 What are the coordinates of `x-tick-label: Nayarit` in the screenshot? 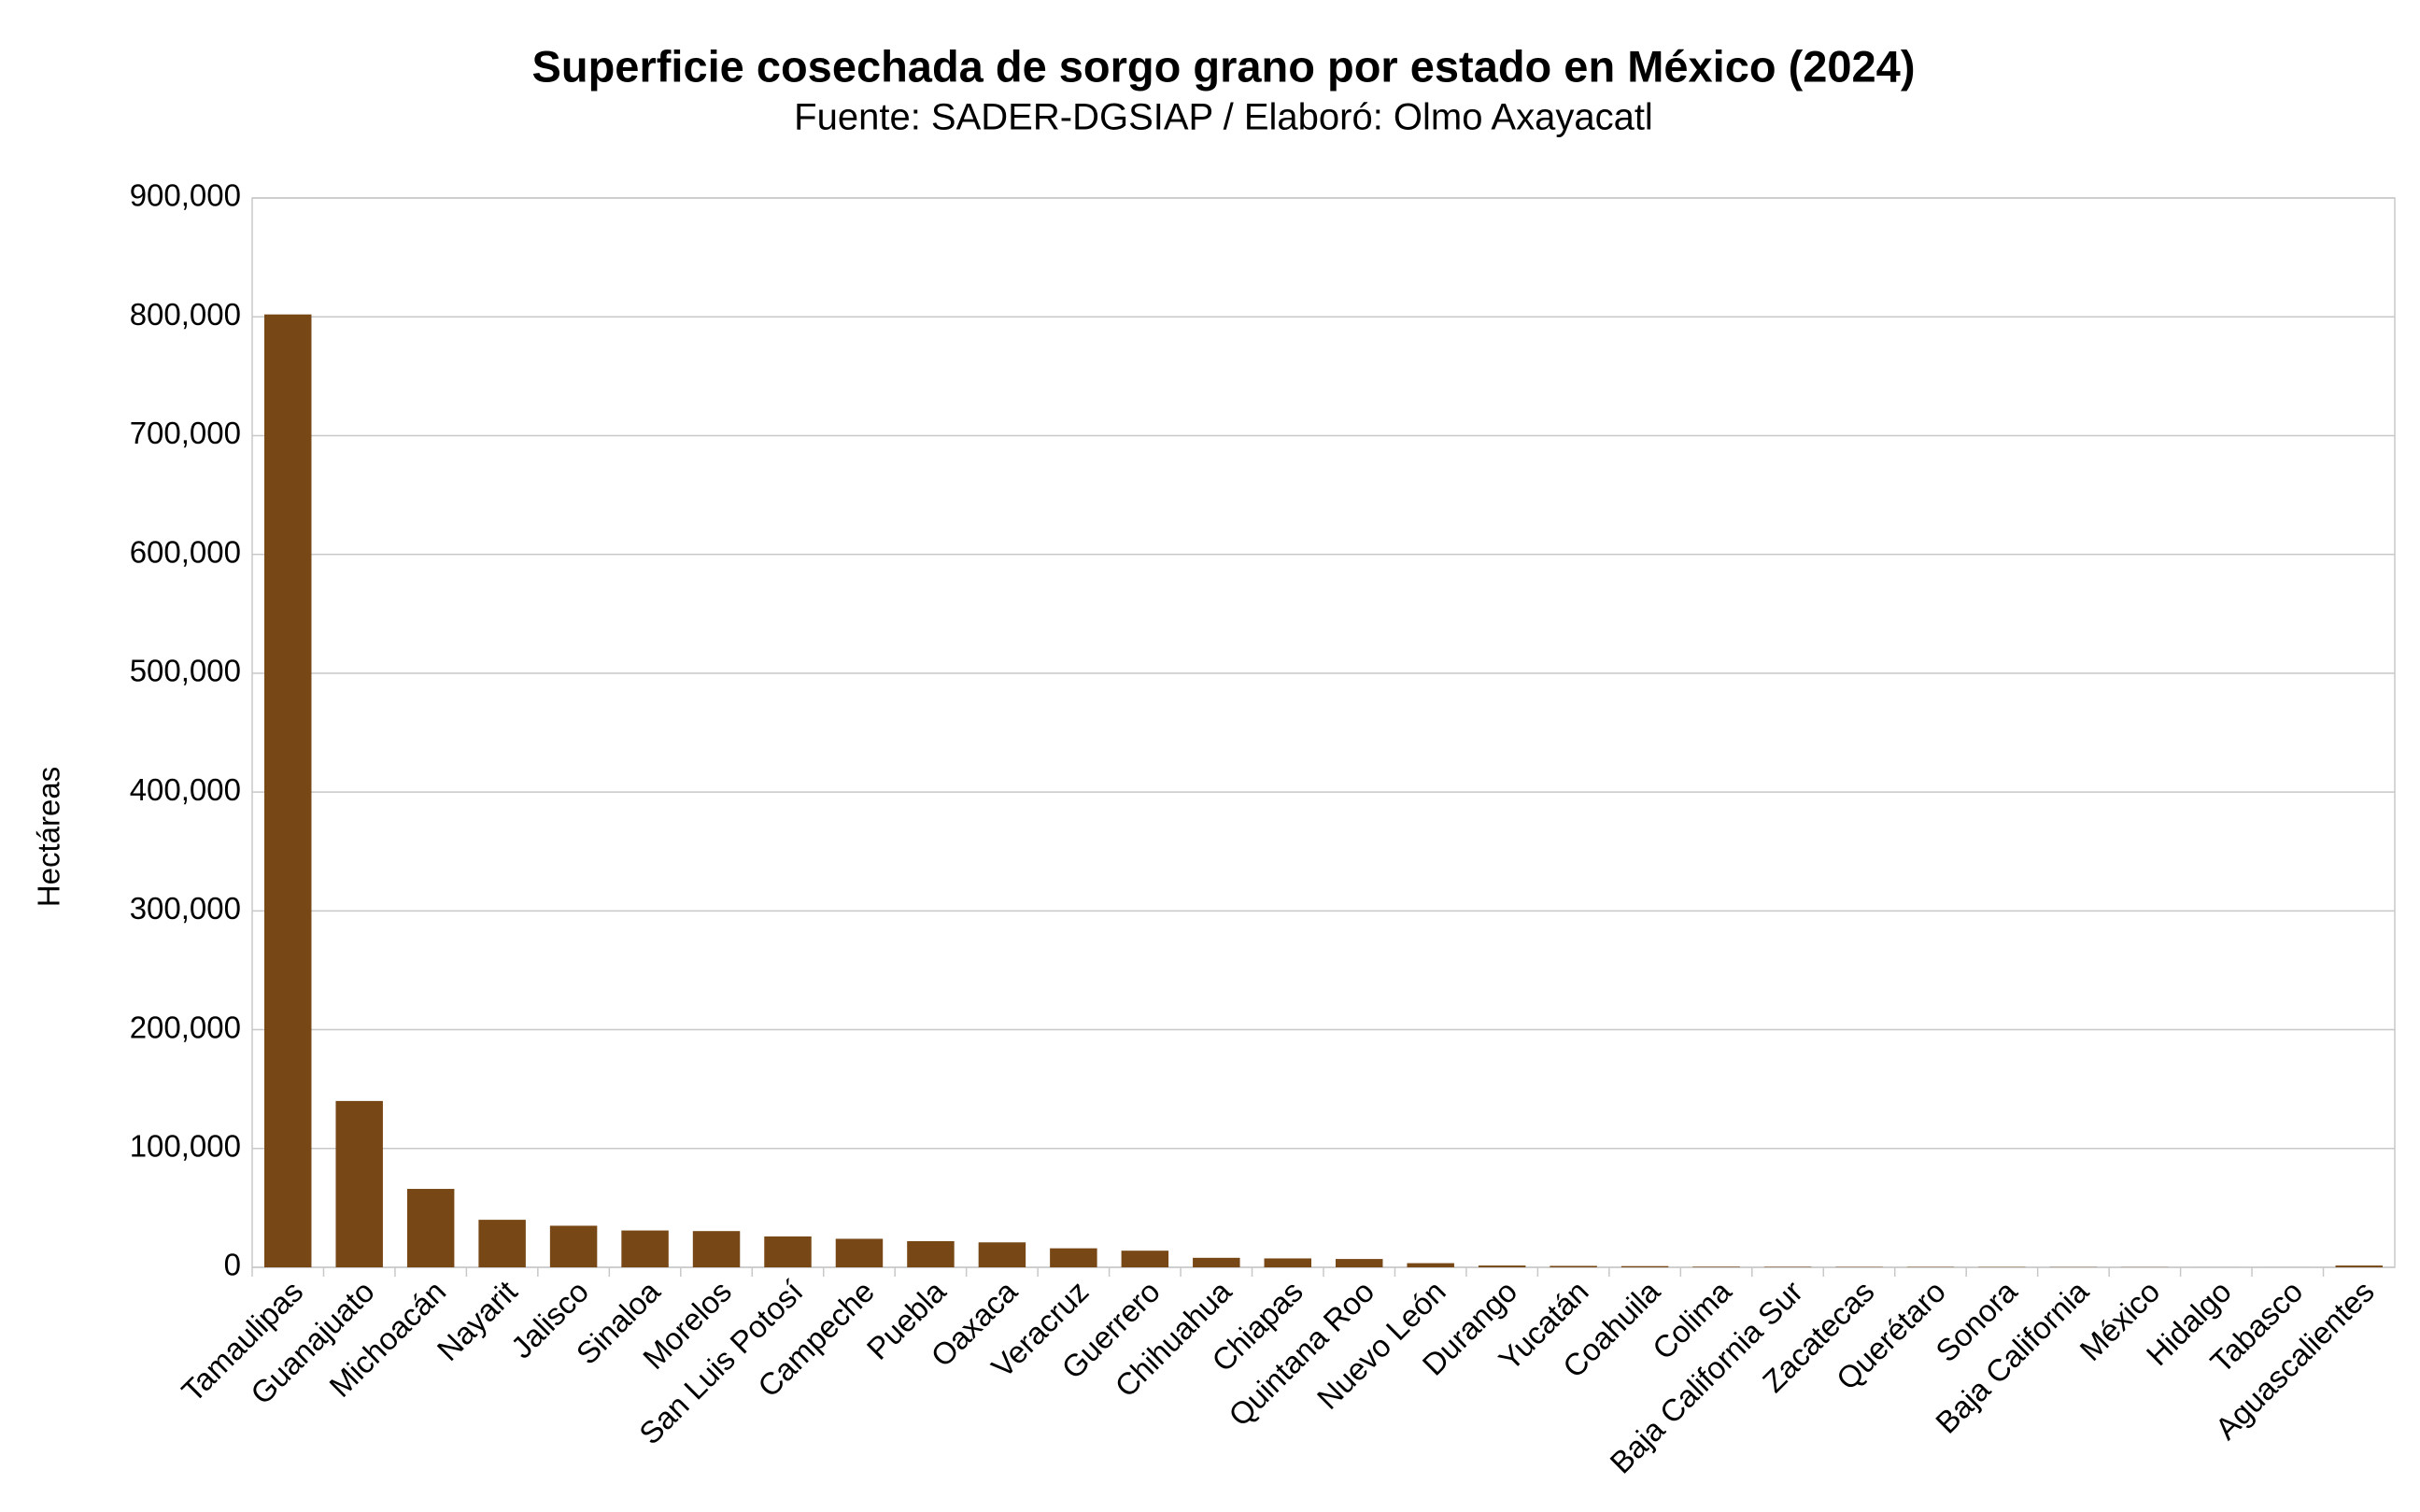 It's located at (478, 1320).